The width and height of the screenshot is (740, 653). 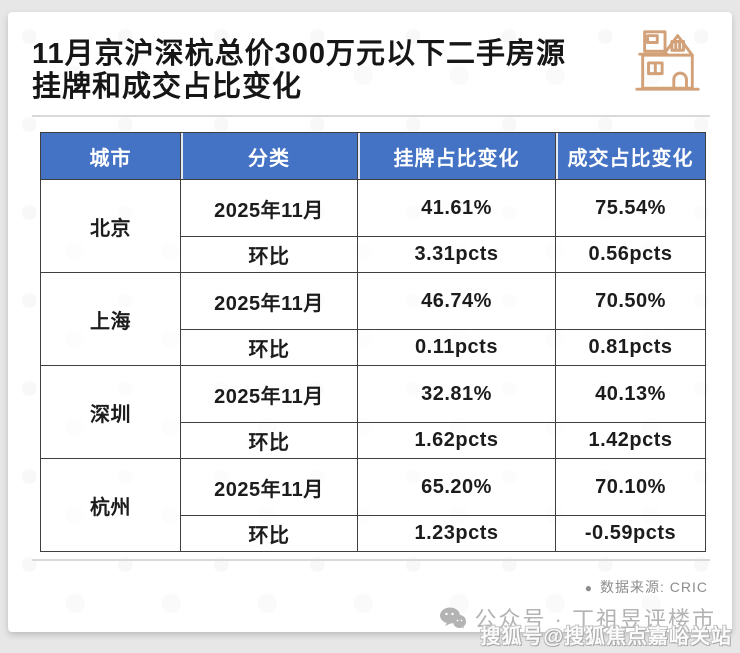 I want to click on deal-value-cell: 70.50%, so click(x=630, y=301).